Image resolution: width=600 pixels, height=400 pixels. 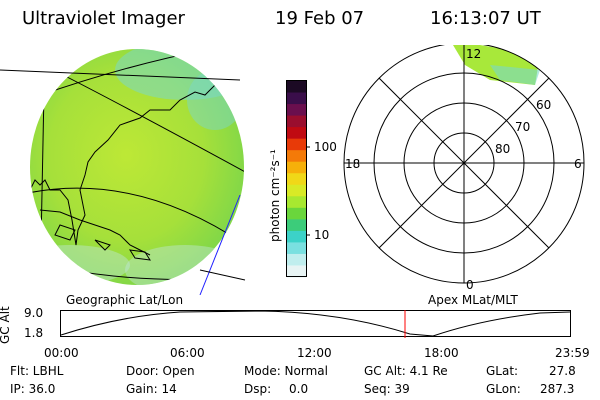 I want to click on gain-status: Gain: 14, so click(x=151, y=389).